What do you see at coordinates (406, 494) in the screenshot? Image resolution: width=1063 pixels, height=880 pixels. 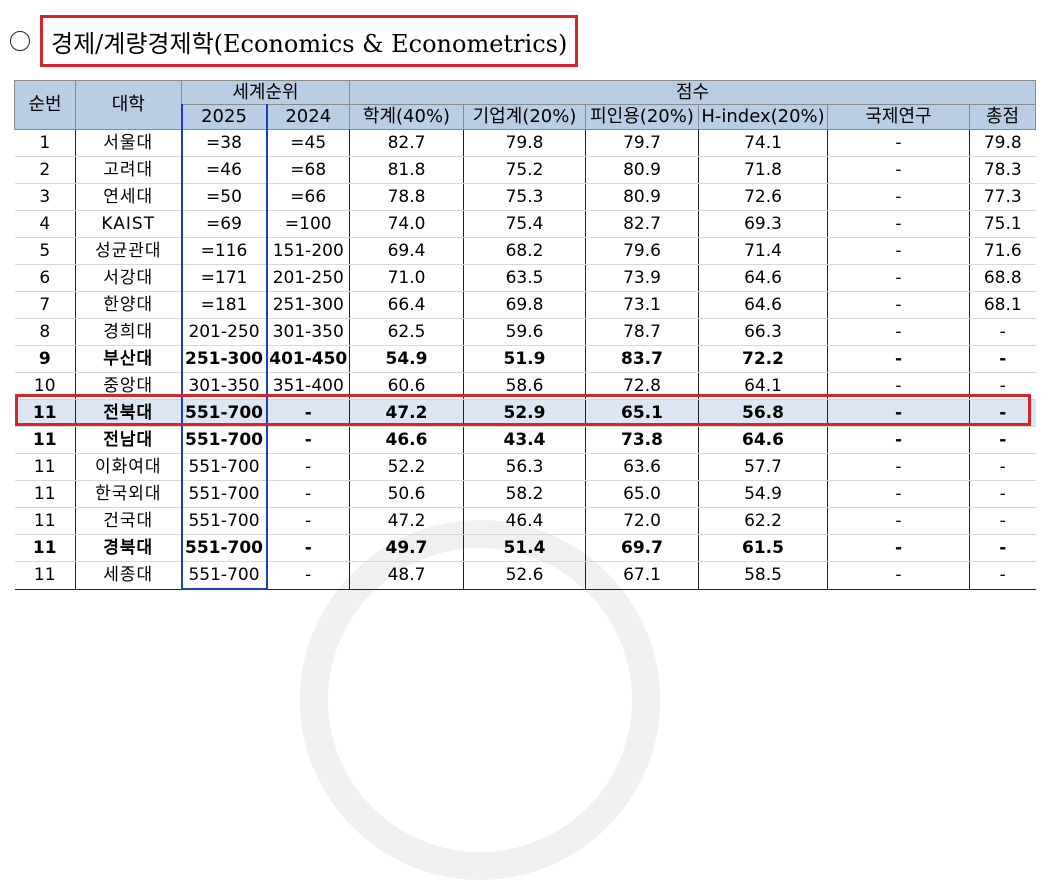 I see `cell-academic: 50.6` at bounding box center [406, 494].